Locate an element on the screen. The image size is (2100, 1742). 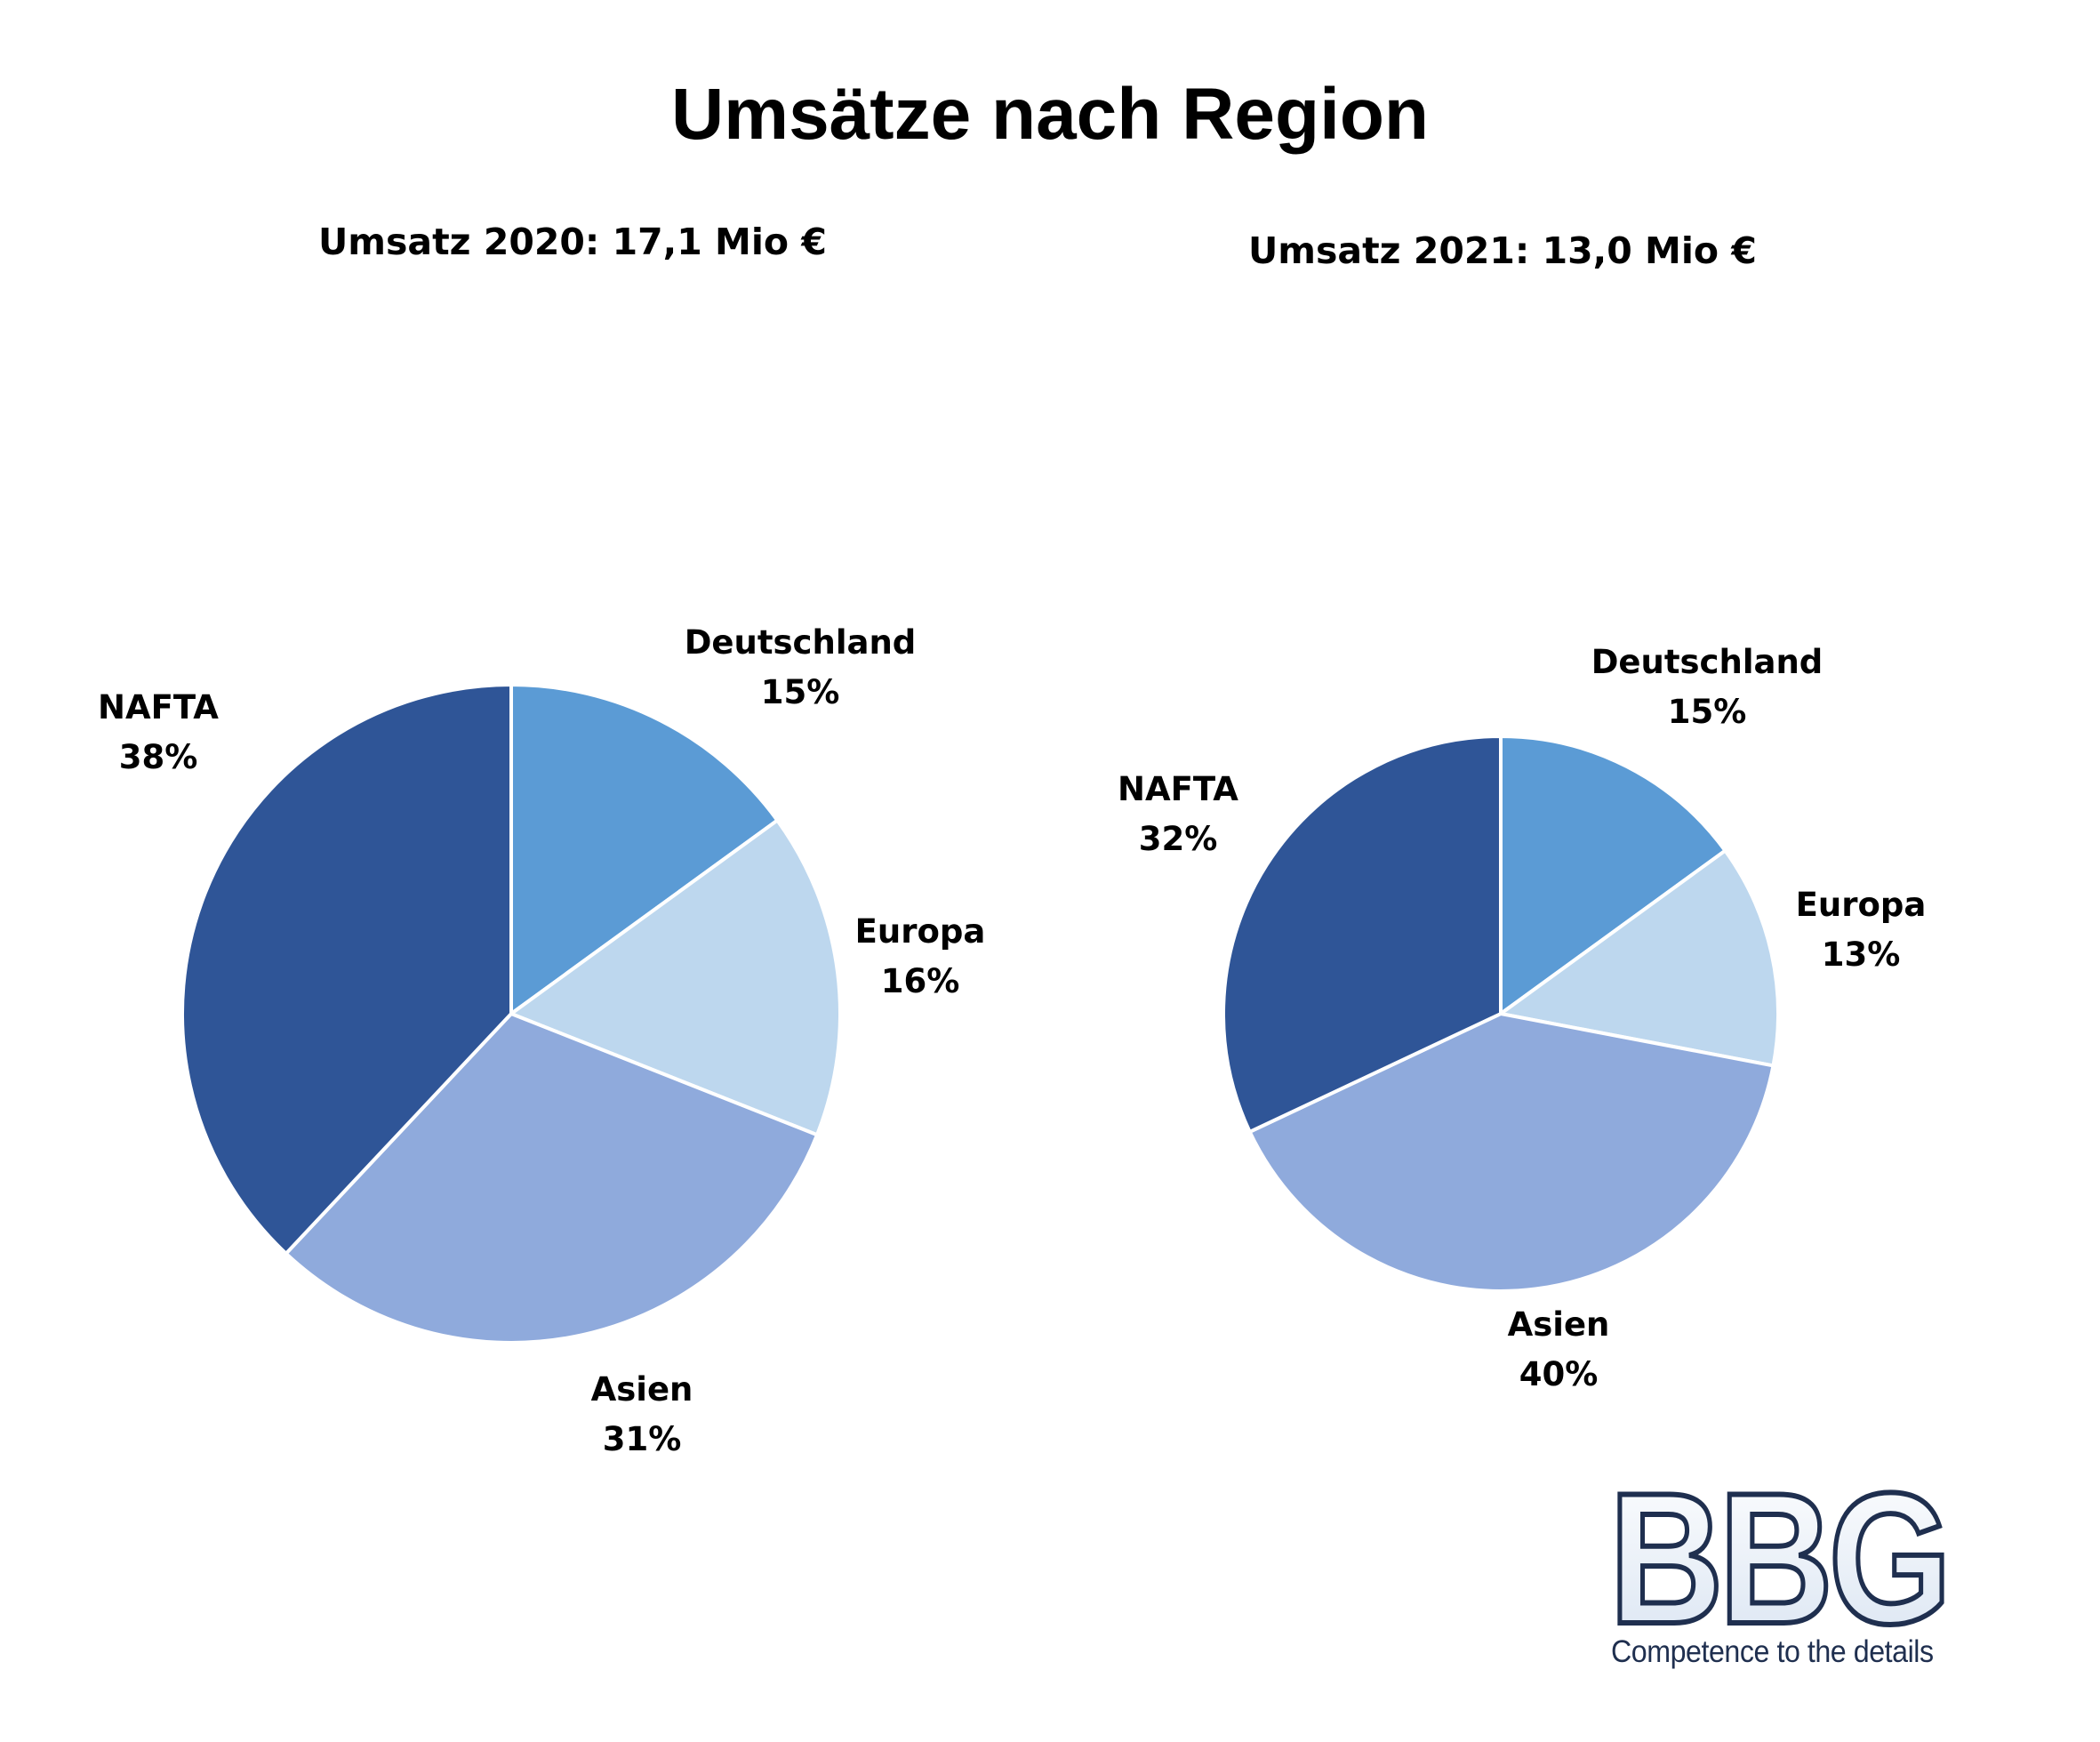
bbg-logo-letters: BBG is located at coordinates (1778, 1572).